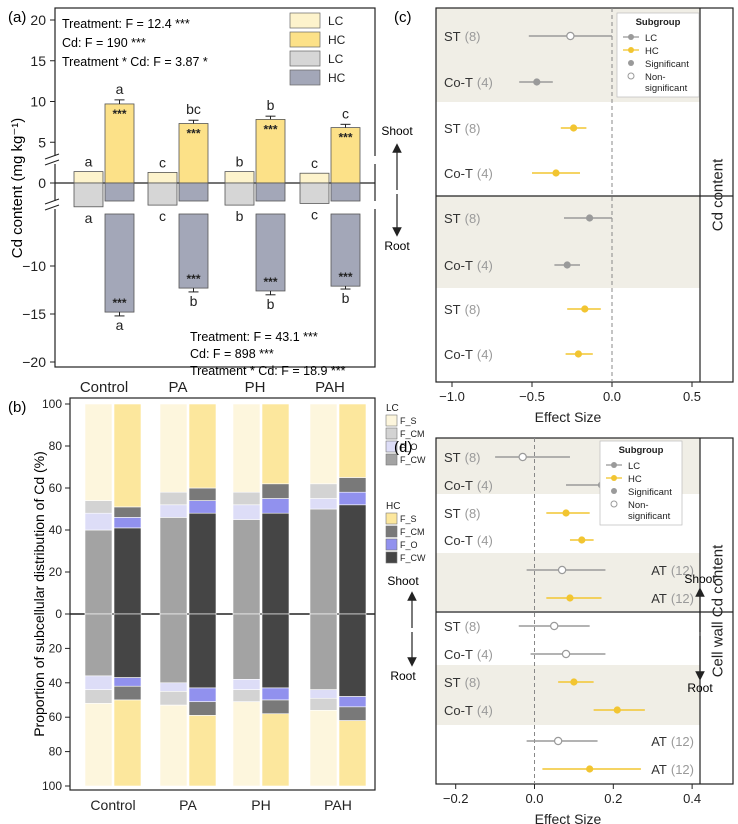 This screenshot has height=824, width=738. Describe the element at coordinates (338, 805) in the screenshot. I see `category-label: PAH` at that location.